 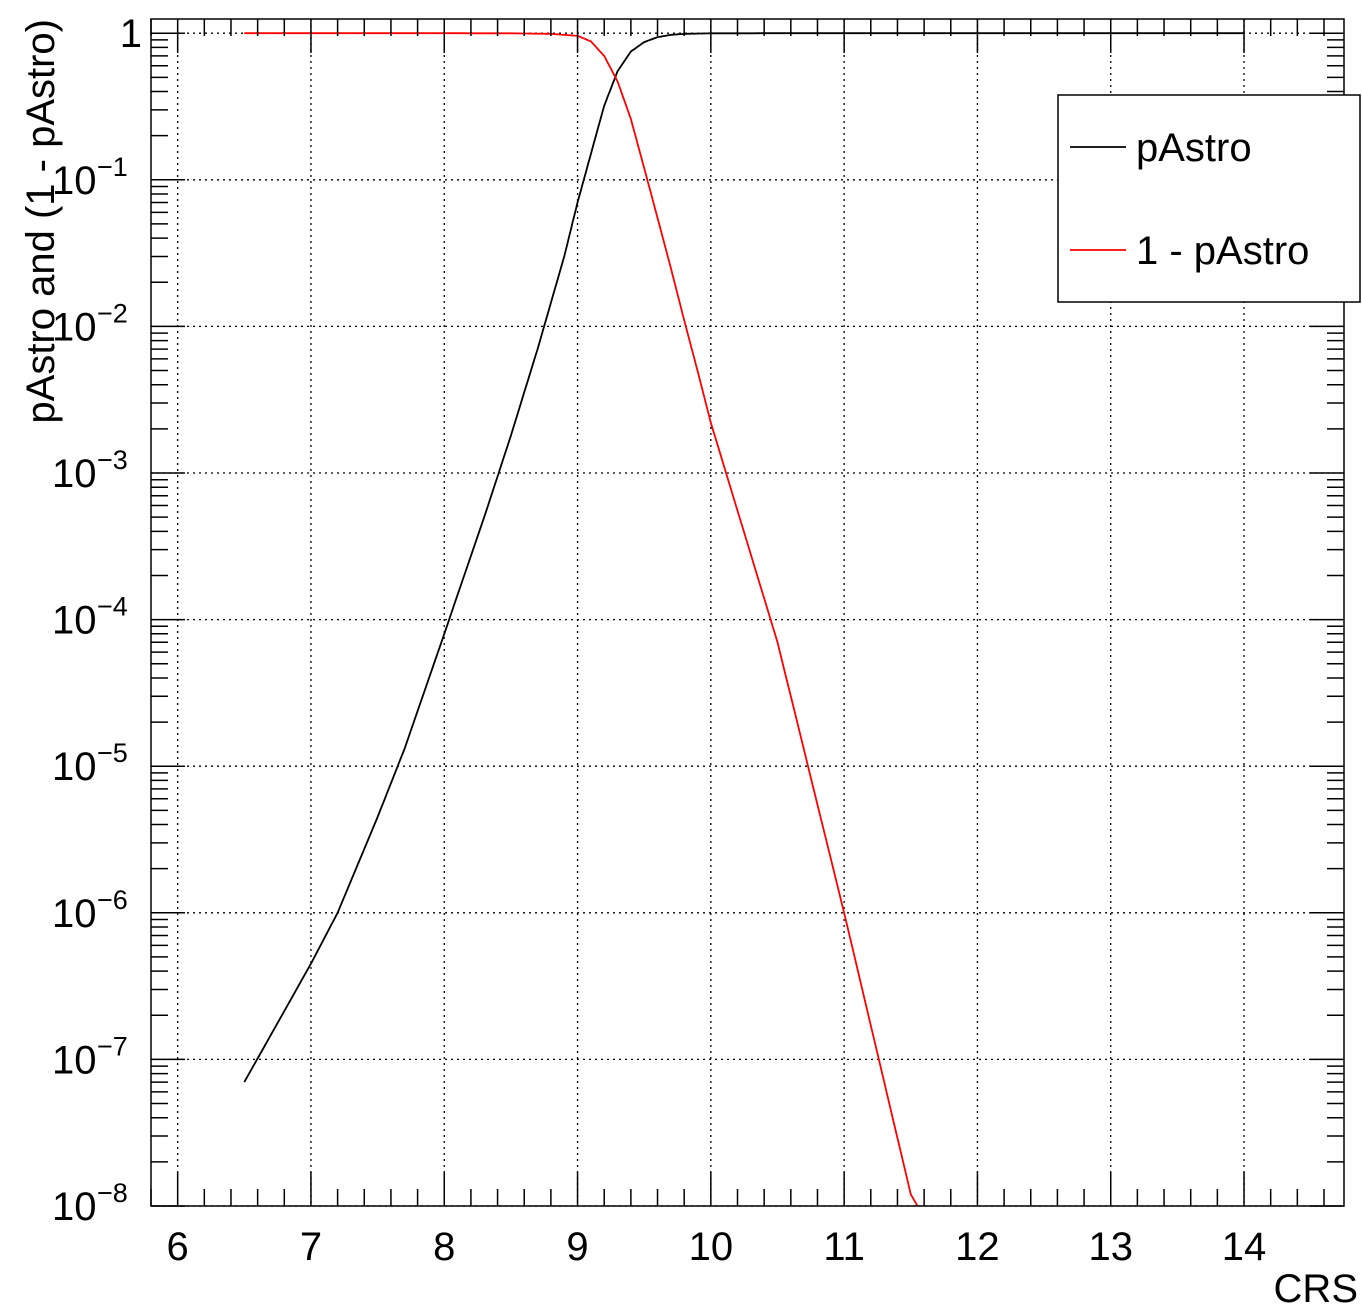 What do you see at coordinates (112, 900) in the screenshot?
I see `y-tick-exponent: −6` at bounding box center [112, 900].